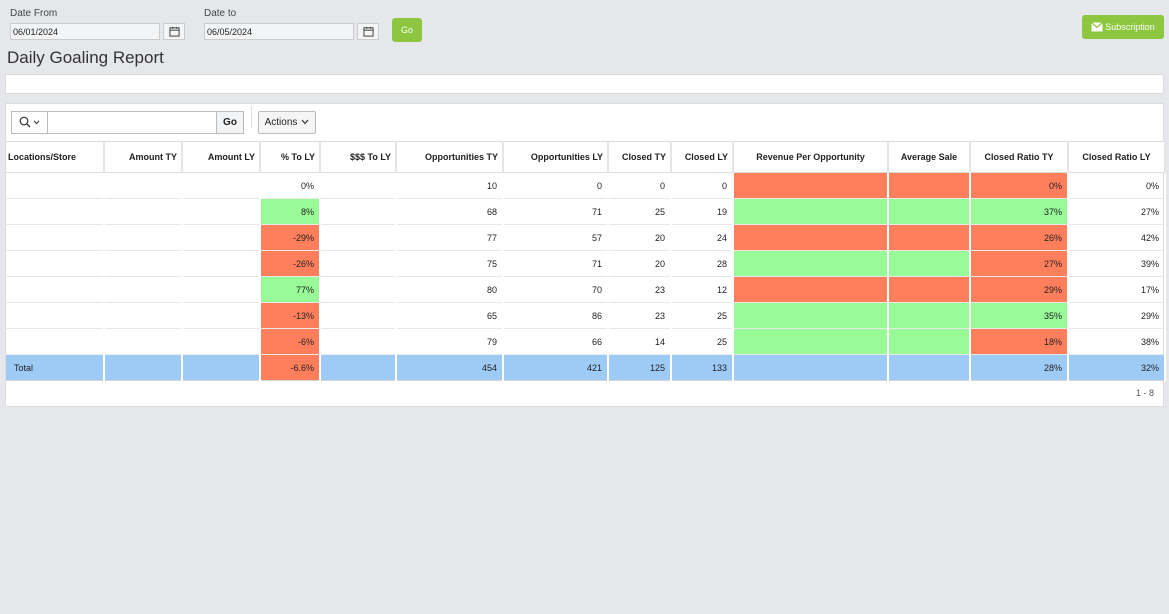 Image resolution: width=1169 pixels, height=614 pixels. What do you see at coordinates (30, 122) in the screenshot?
I see `search-column-selector` at bounding box center [30, 122].